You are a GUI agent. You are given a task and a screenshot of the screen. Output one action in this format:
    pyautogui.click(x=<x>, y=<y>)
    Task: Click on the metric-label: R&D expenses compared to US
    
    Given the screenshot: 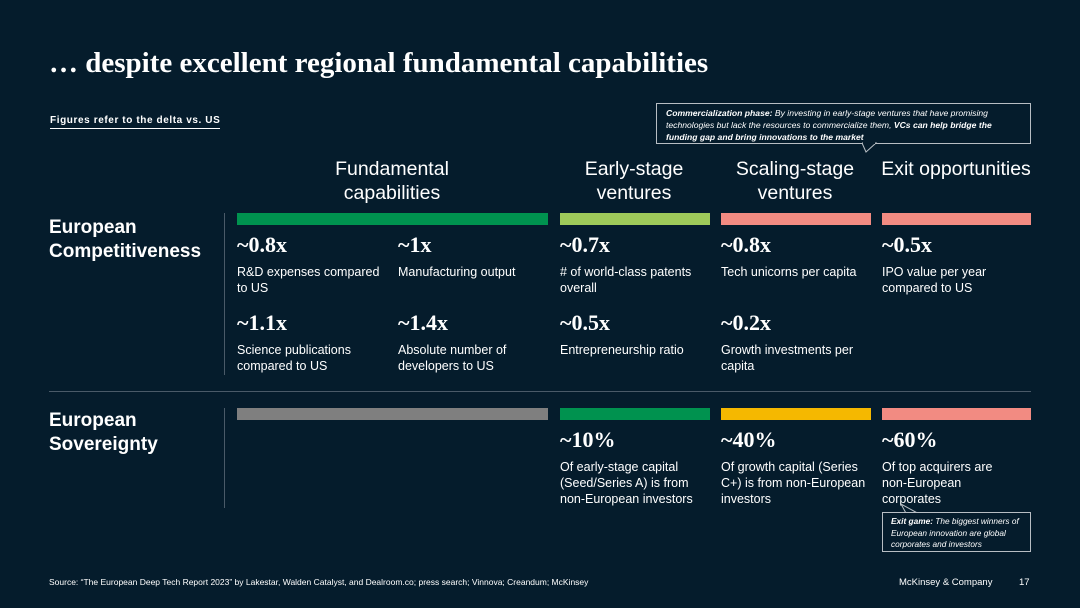 What is the action you would take?
    pyautogui.click(x=308, y=280)
    